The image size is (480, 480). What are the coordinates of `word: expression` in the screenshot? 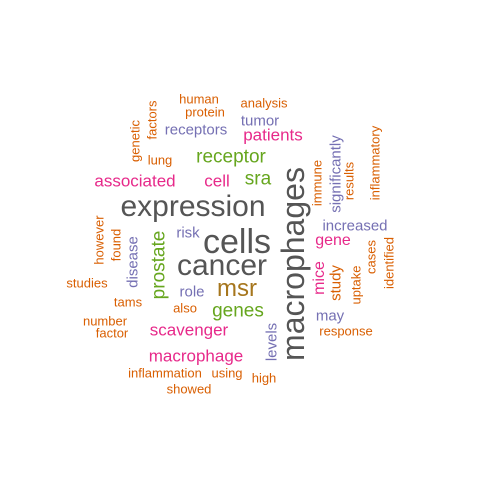 It's located at (193, 206).